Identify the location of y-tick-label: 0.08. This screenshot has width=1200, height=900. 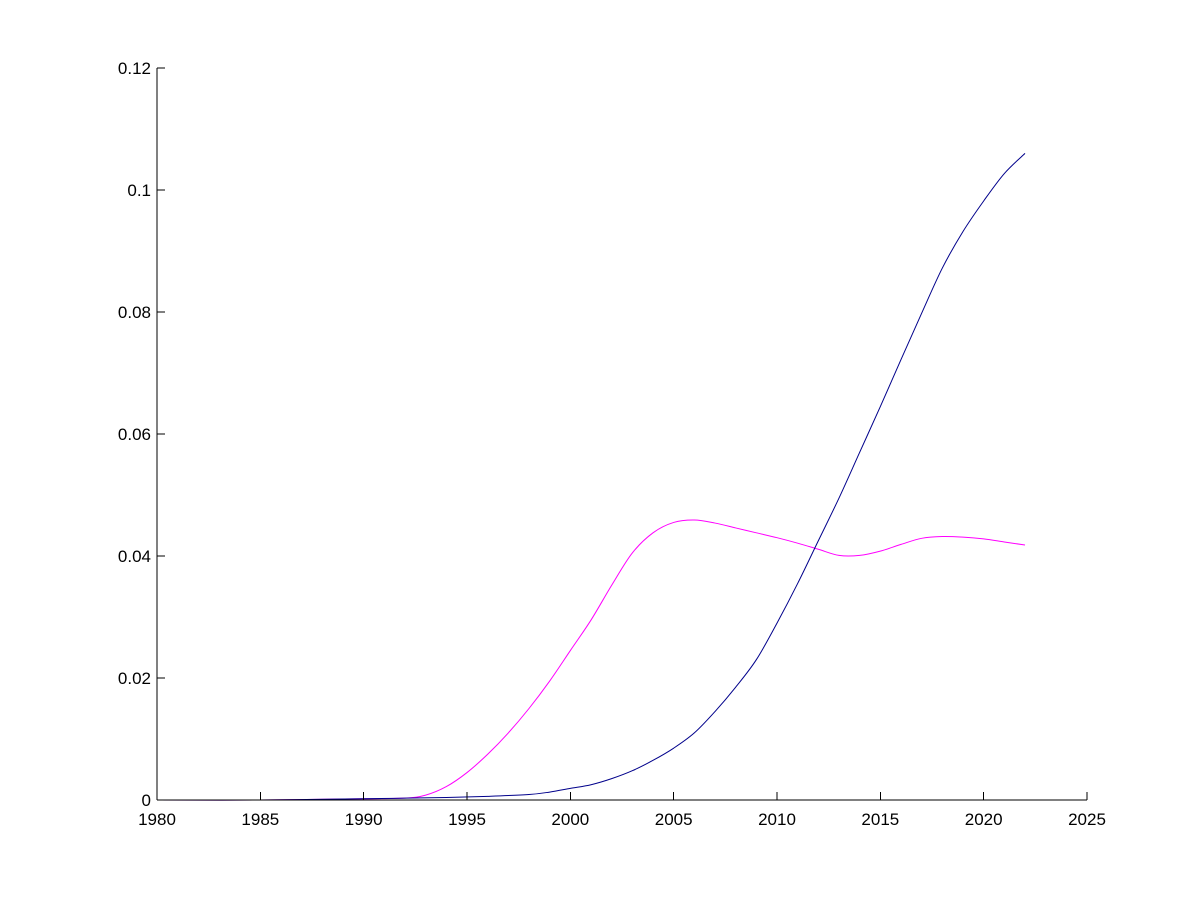
(134, 312).